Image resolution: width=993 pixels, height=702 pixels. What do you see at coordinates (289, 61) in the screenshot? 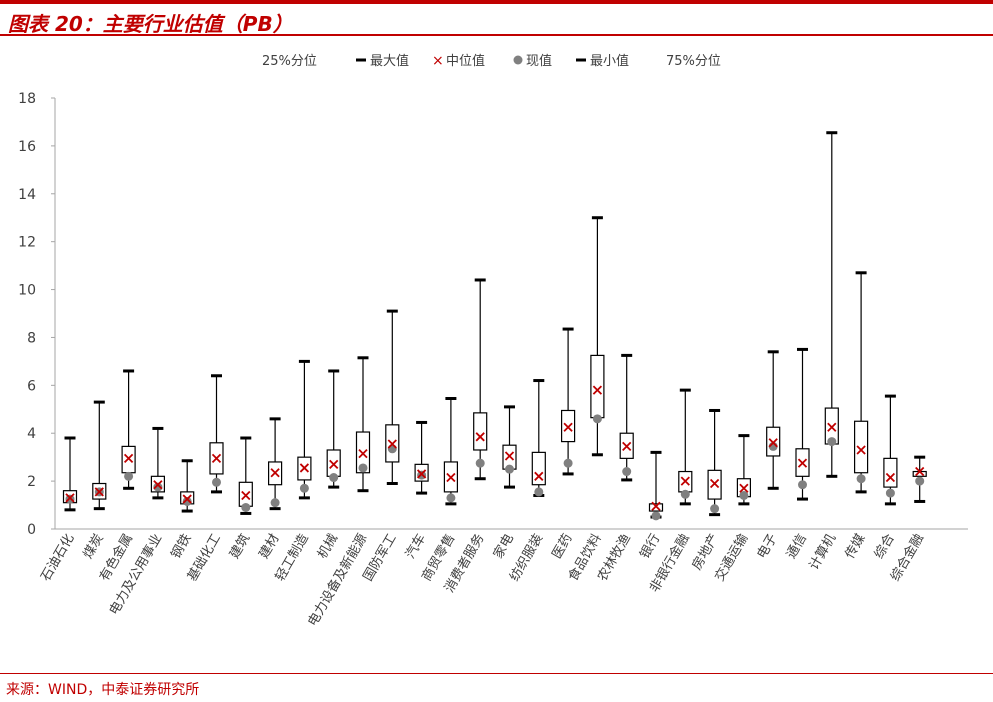
I see `legend-q1-label: 25%分位` at bounding box center [289, 61].